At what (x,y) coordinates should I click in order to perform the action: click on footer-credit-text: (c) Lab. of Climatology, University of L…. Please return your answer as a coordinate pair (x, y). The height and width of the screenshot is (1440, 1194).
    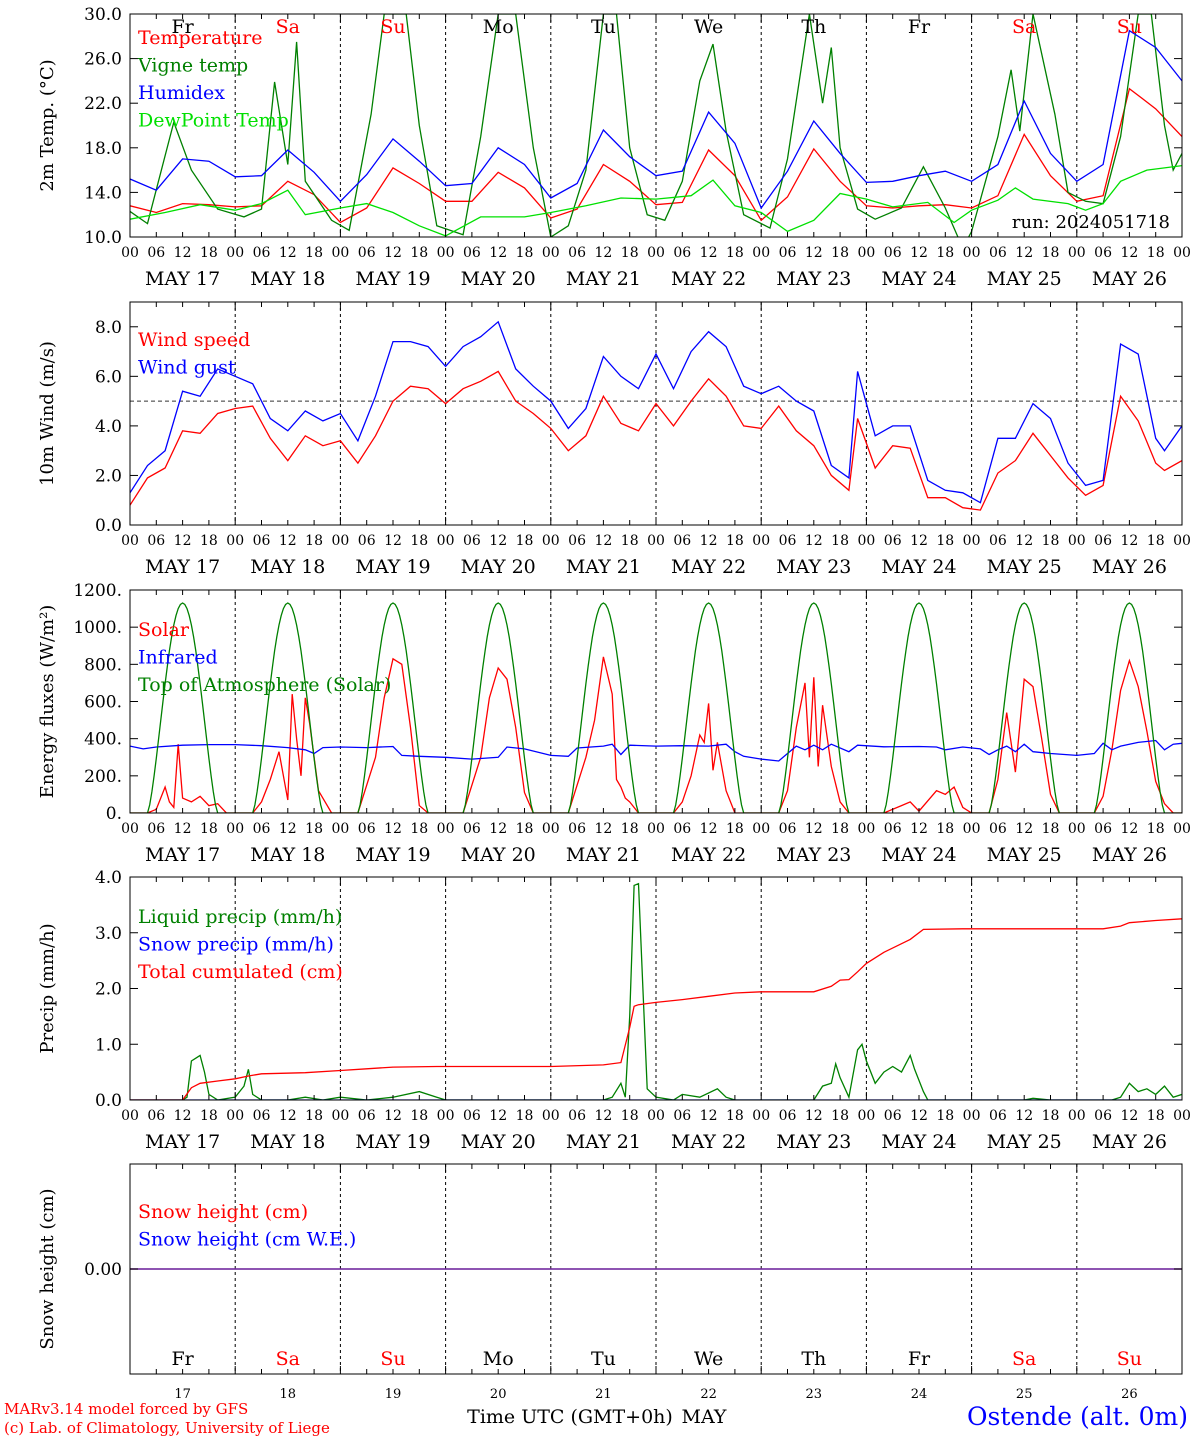
    Looking at the image, I should click on (167, 1428).